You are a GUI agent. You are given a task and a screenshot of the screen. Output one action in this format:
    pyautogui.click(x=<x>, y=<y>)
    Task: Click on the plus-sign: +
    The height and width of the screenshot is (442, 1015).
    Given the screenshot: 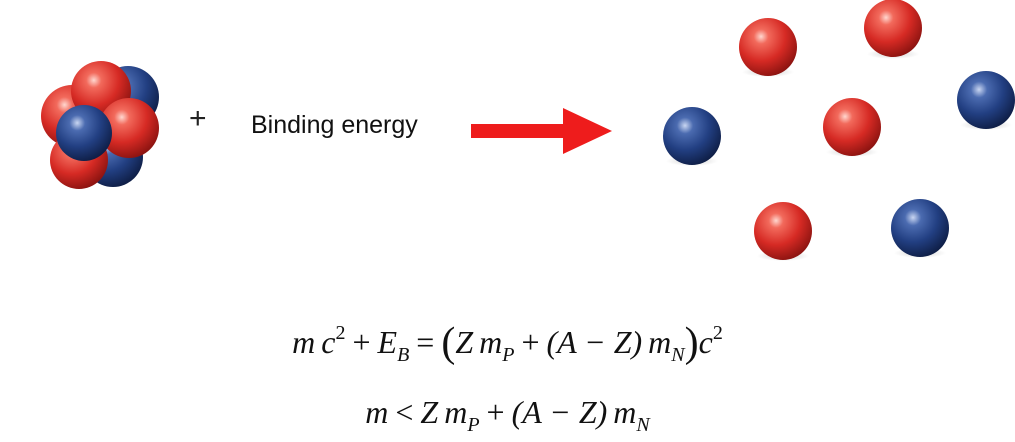 What is the action you would take?
    pyautogui.click(x=198, y=118)
    